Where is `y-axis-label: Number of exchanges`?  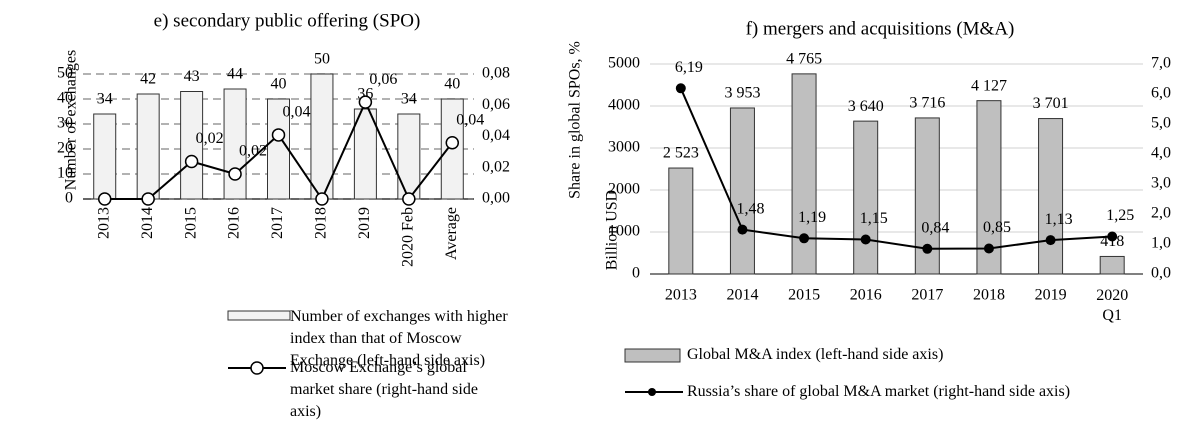 y-axis-label: Number of exchanges is located at coordinates (71, 120).